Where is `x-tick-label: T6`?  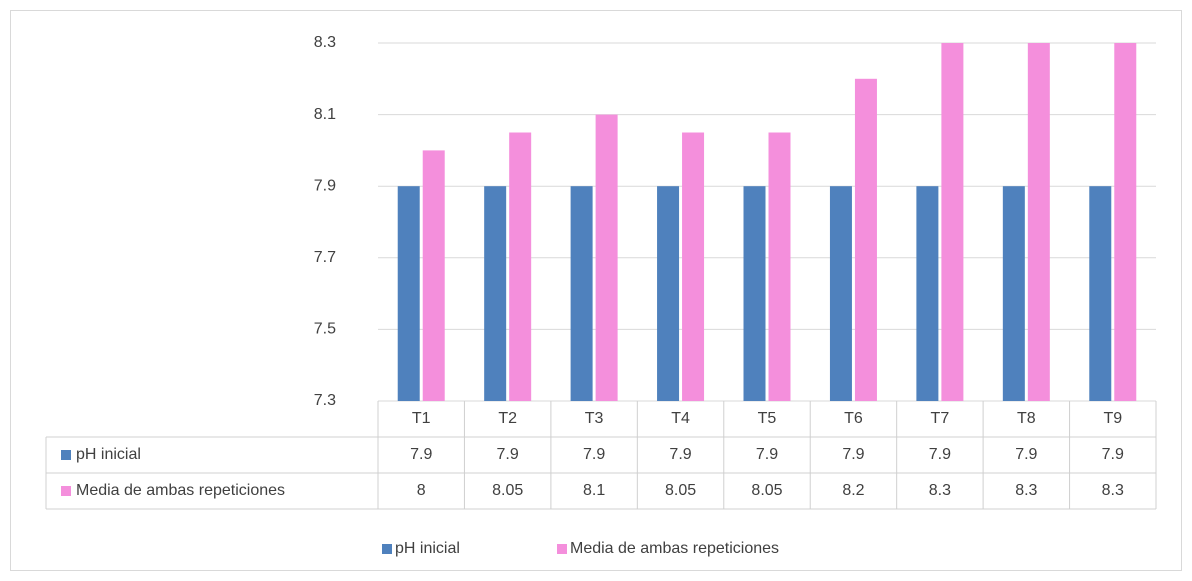
x-tick-label: T6 is located at coordinates (853, 418).